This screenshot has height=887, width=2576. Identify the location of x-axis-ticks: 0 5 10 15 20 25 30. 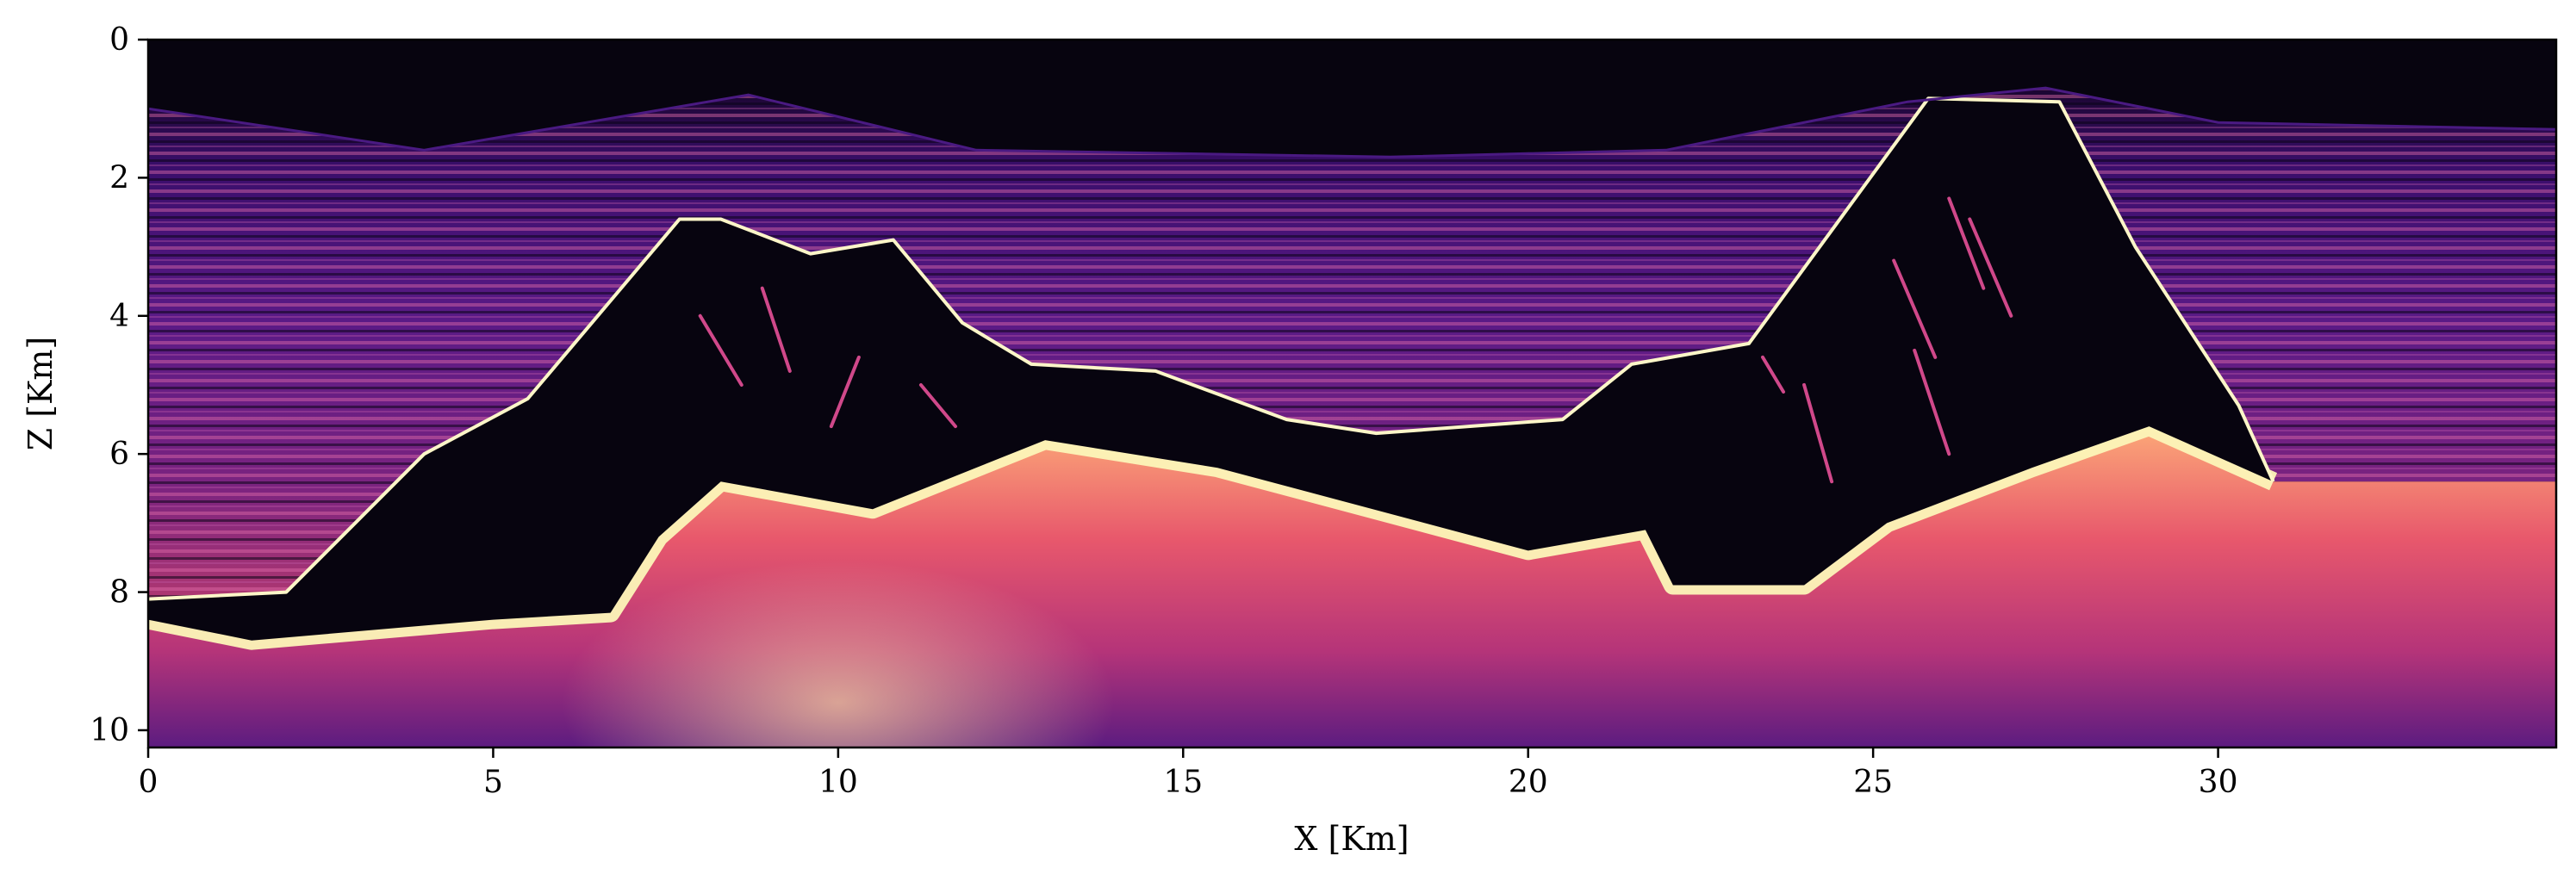
(1189, 774).